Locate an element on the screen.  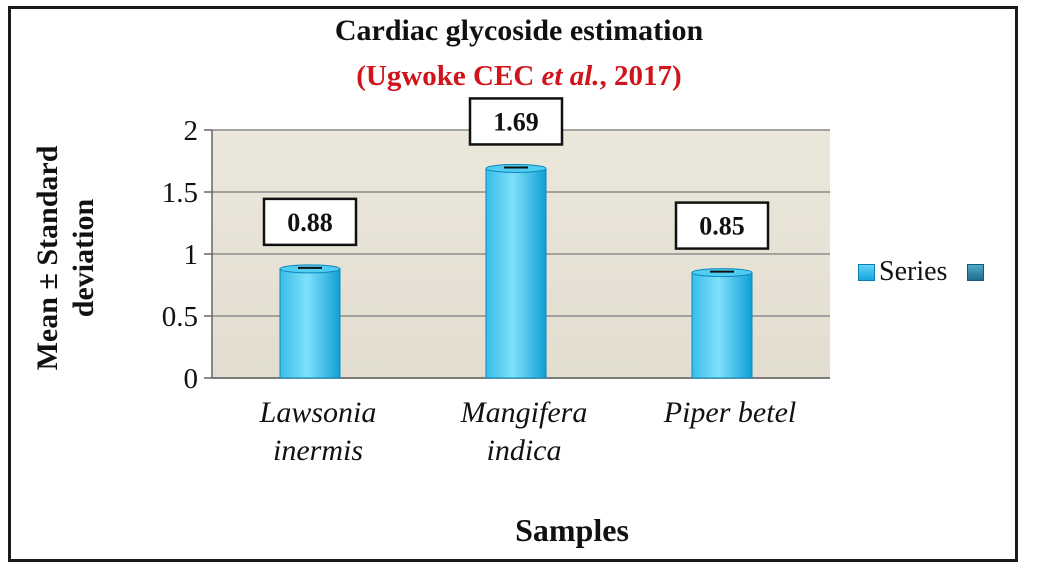
x-tick-label: Lawsonia is located at coordinates (318, 412).